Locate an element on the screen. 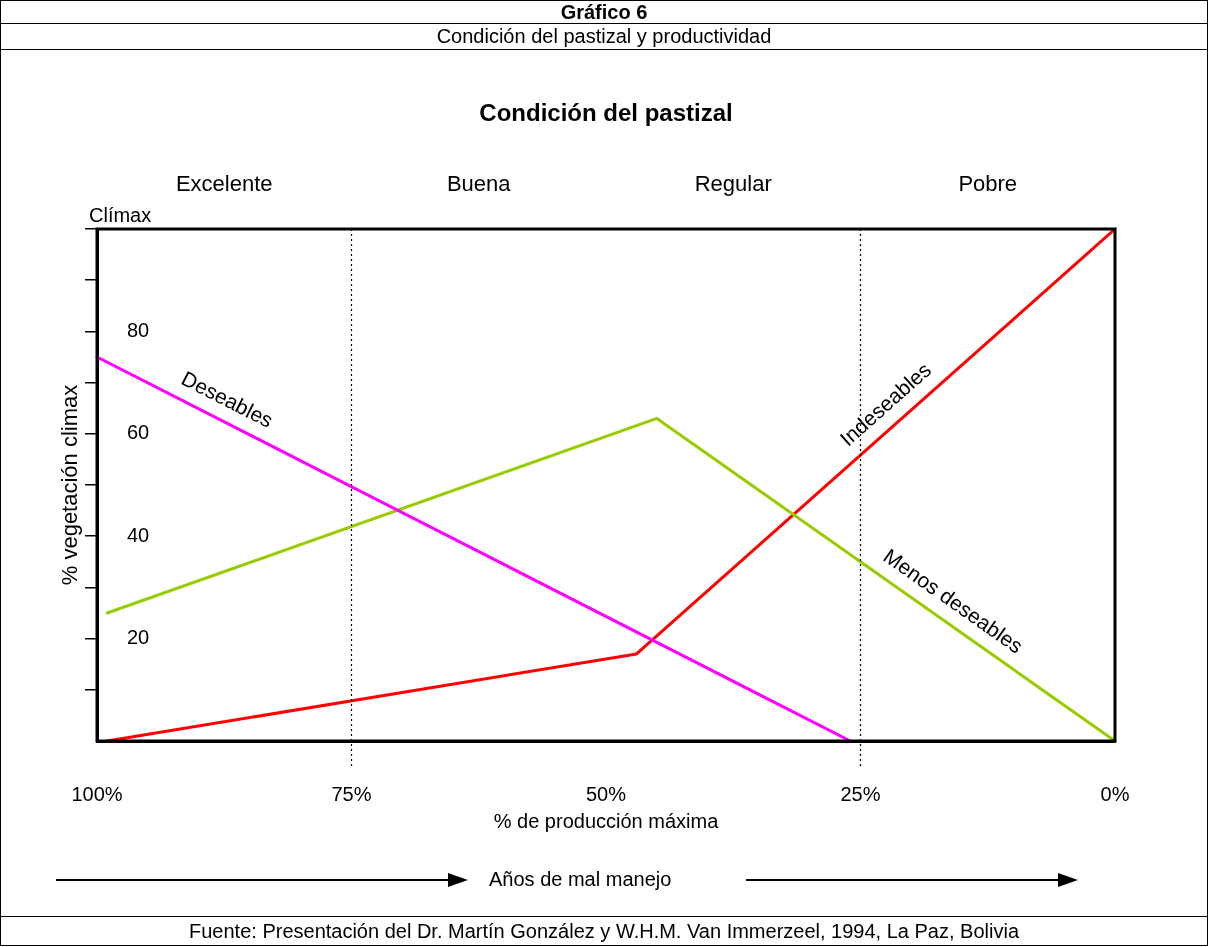 The height and width of the screenshot is (947, 1208). text: Regular is located at coordinates (733, 184).